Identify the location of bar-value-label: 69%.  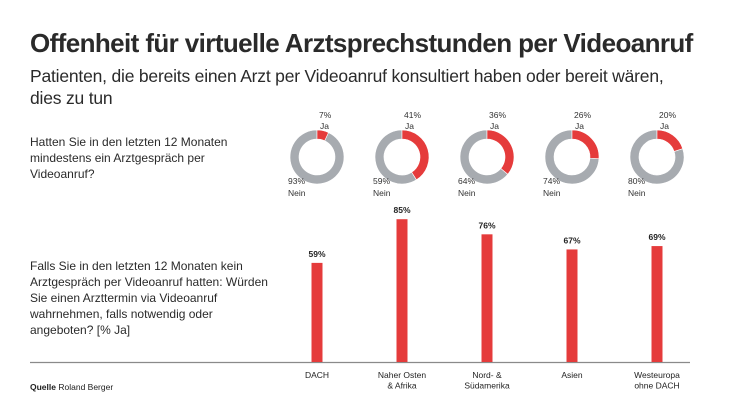
(656, 237).